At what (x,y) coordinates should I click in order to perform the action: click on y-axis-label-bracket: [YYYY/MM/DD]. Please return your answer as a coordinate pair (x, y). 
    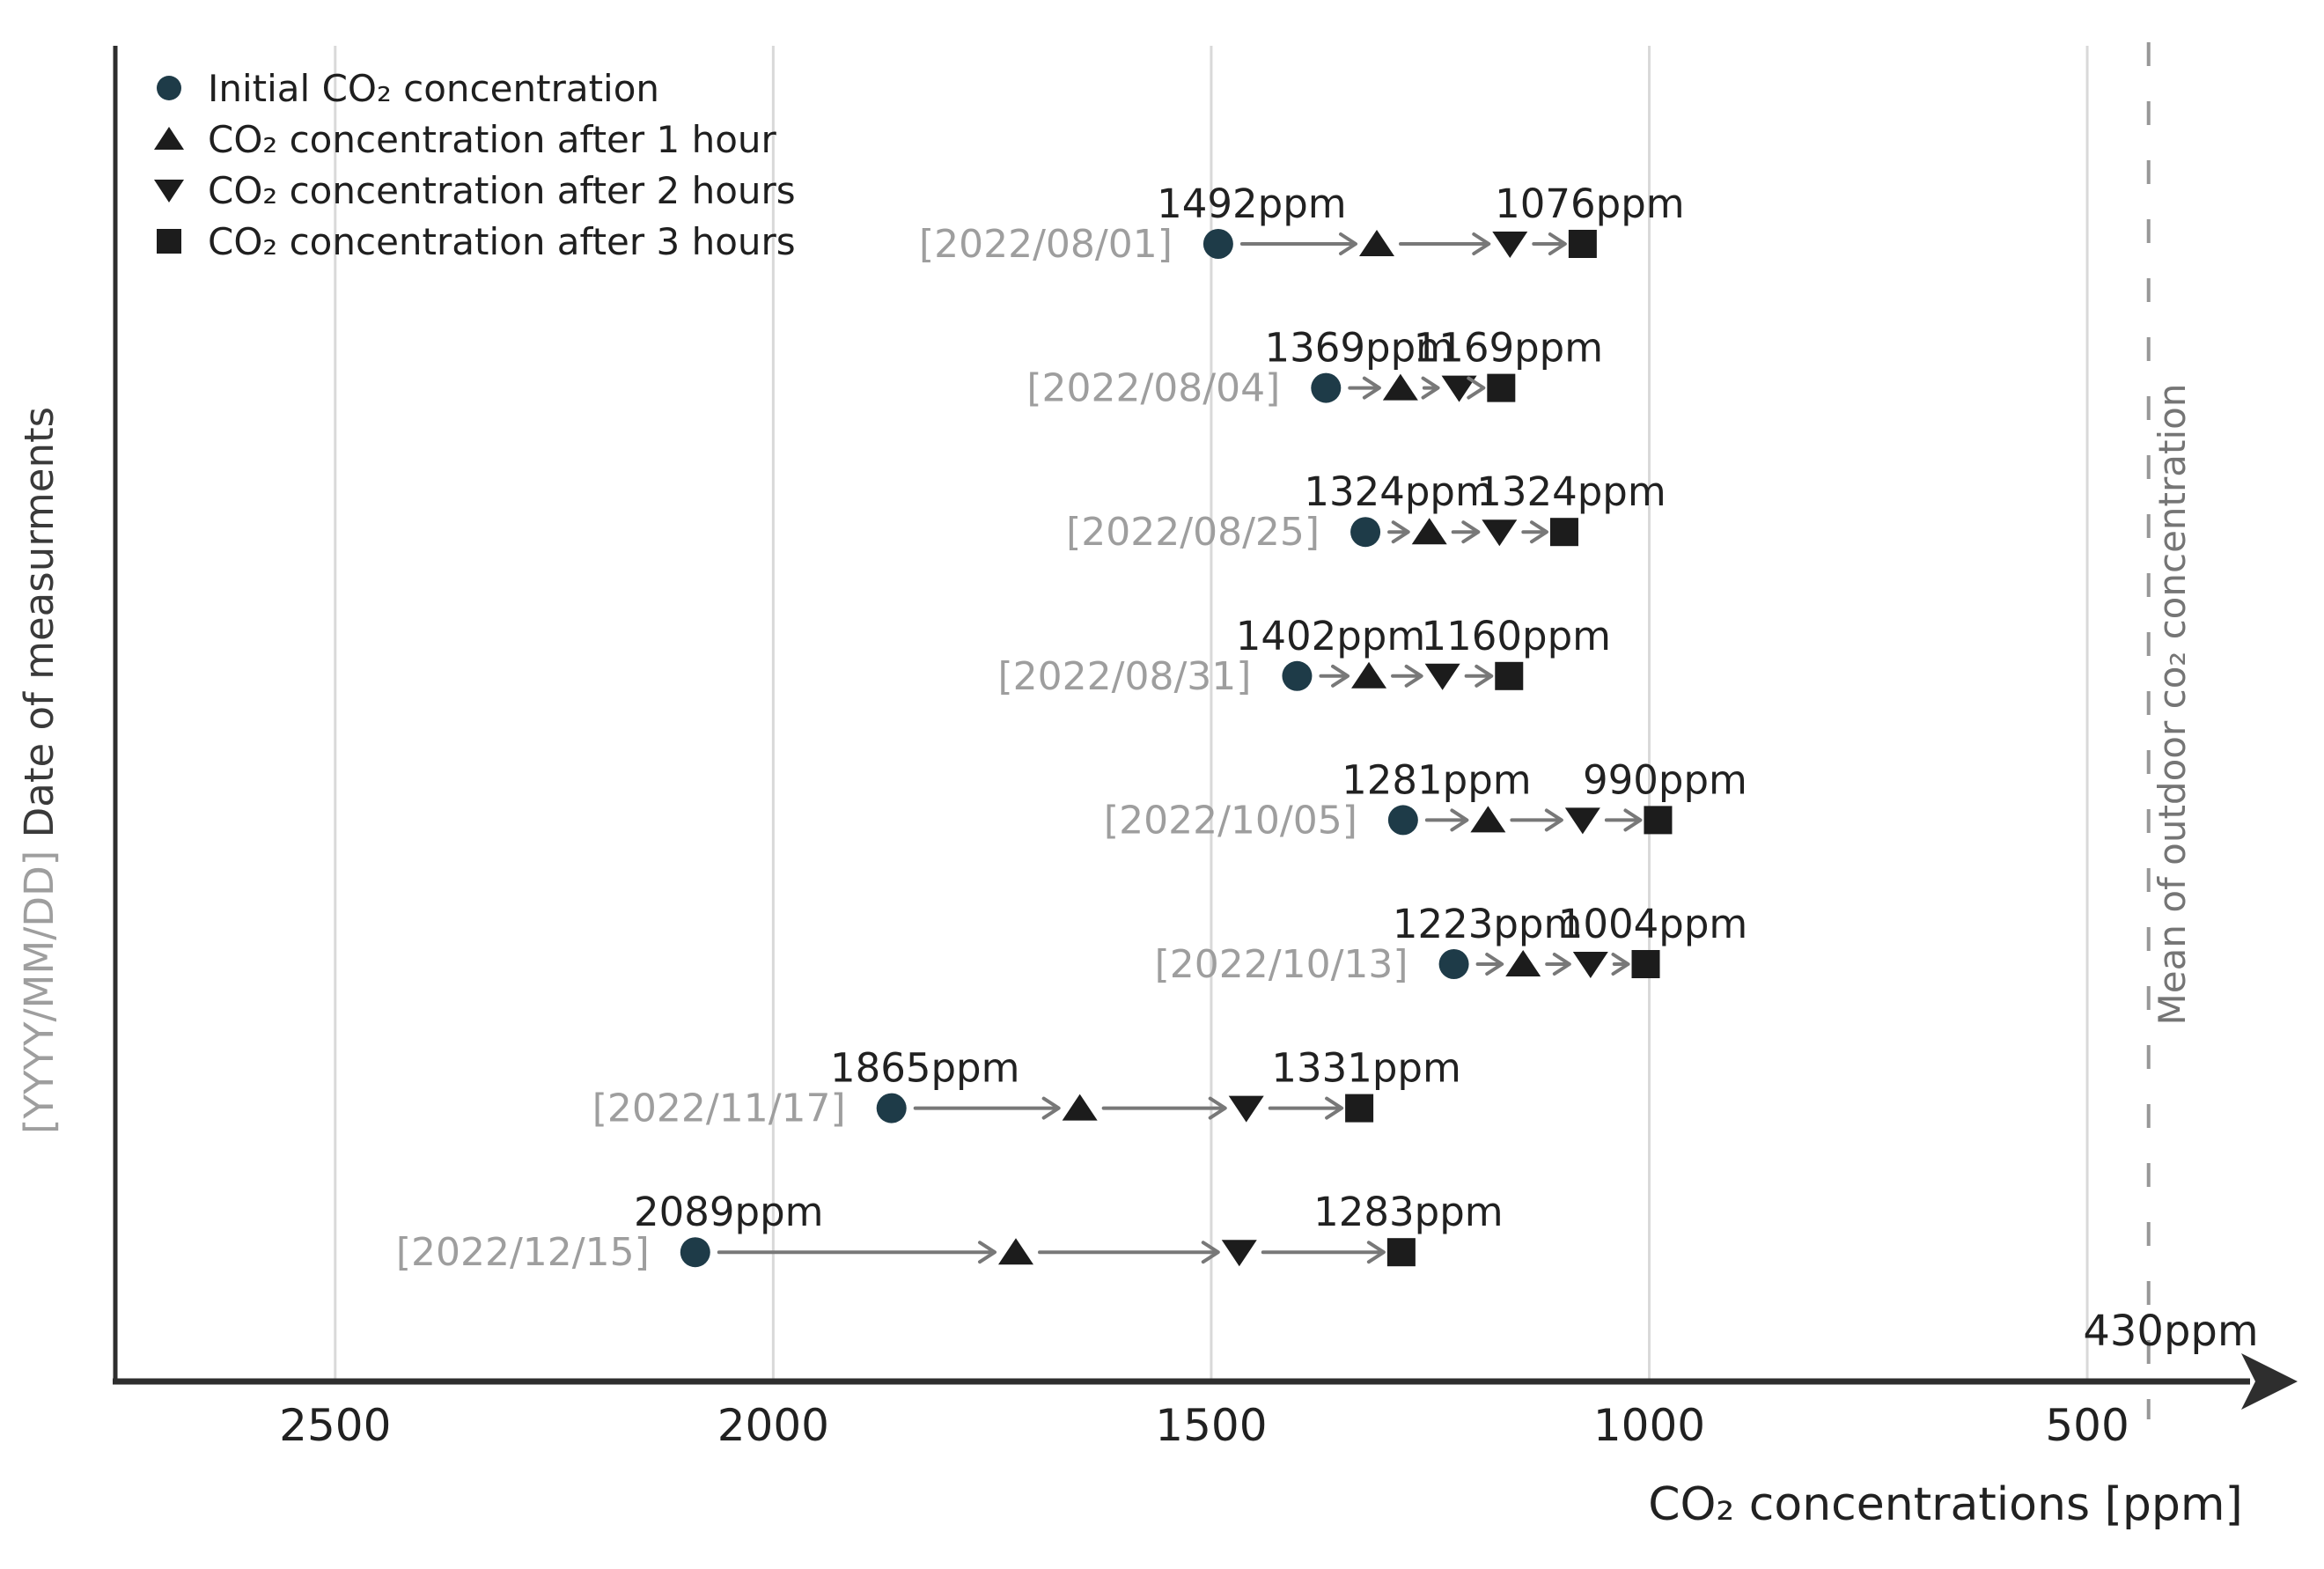
    Looking at the image, I should click on (39, 986).